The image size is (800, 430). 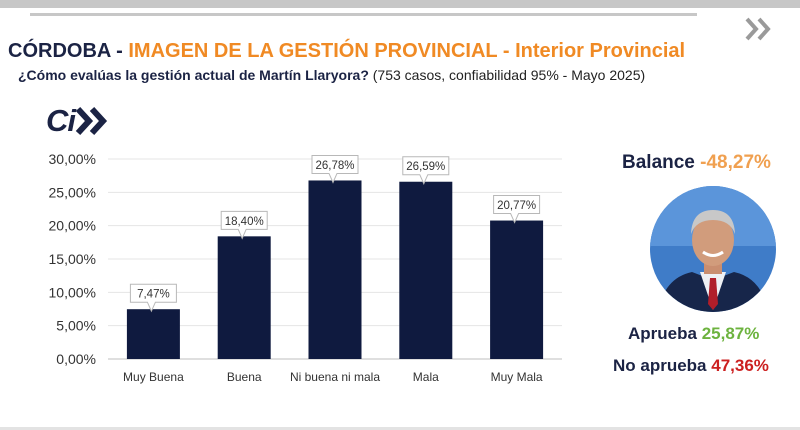 I want to click on y-tick-label: 30,00%, so click(x=72, y=159).